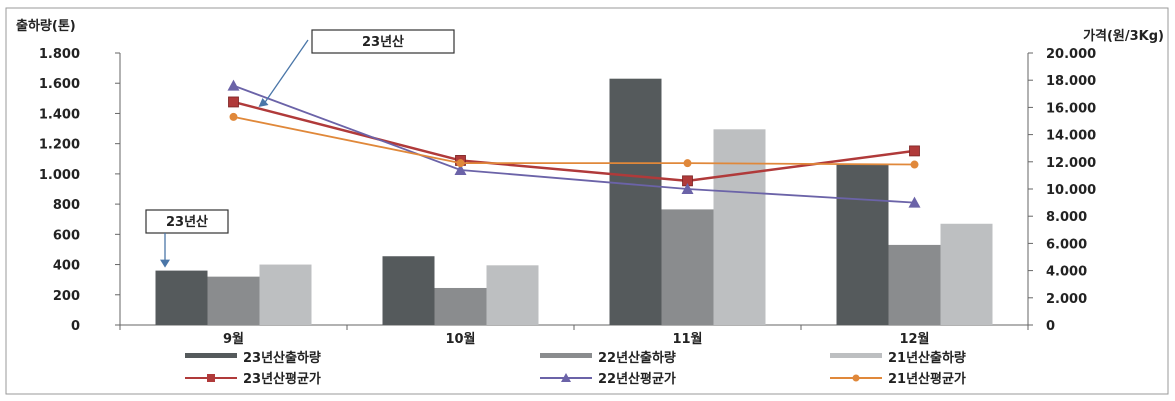 The width and height of the screenshot is (1175, 401). I want to click on left-tick-label: 800, so click(66, 205).